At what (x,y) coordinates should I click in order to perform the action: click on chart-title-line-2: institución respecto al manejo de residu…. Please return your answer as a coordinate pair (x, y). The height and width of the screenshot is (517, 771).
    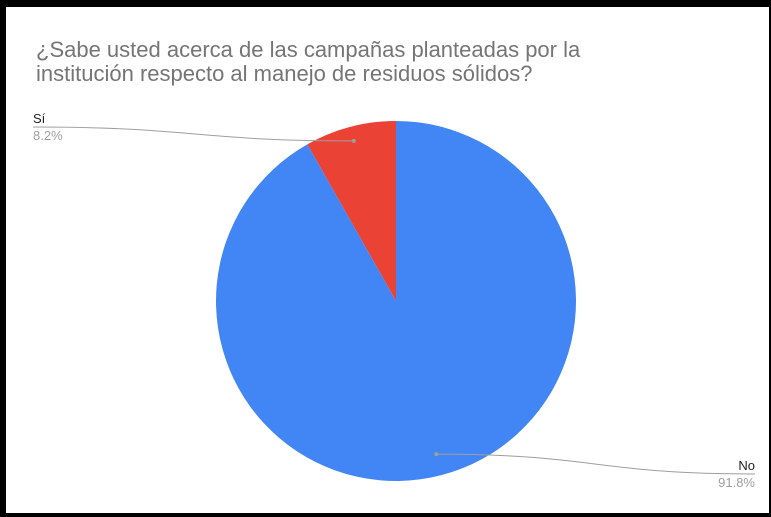
    Looking at the image, I should click on (284, 73).